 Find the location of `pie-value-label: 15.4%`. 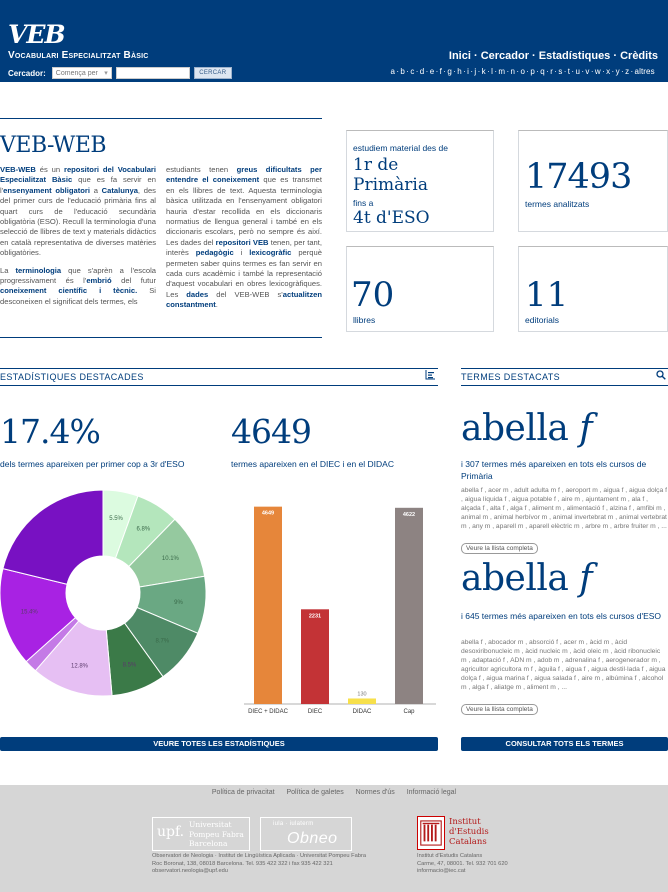

pie-value-label: 15.4% is located at coordinates (30, 612).